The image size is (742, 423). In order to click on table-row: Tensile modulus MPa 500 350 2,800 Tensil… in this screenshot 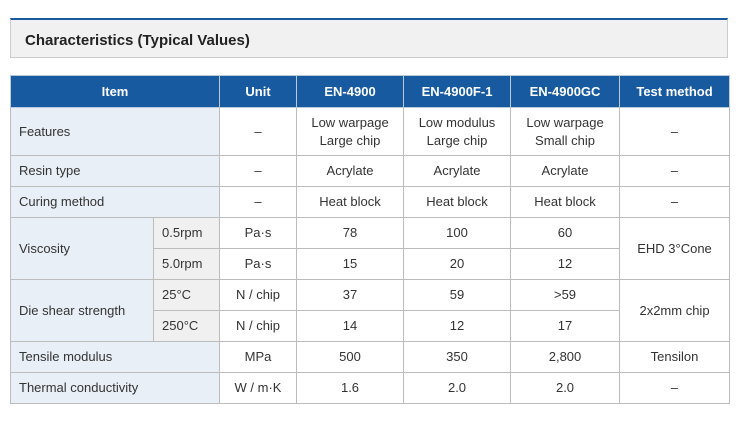, I will do `click(370, 357)`.